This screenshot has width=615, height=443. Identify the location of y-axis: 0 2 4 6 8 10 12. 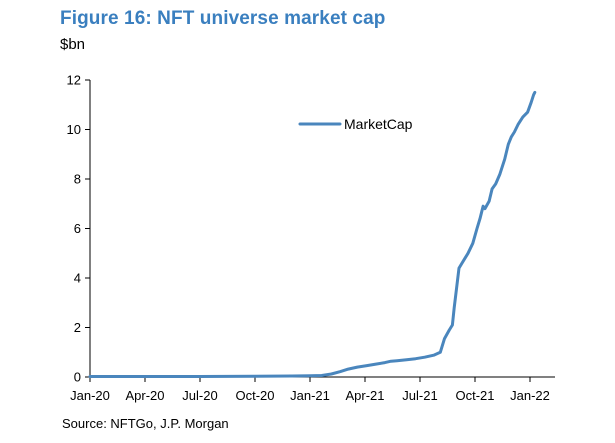
(79, 229).